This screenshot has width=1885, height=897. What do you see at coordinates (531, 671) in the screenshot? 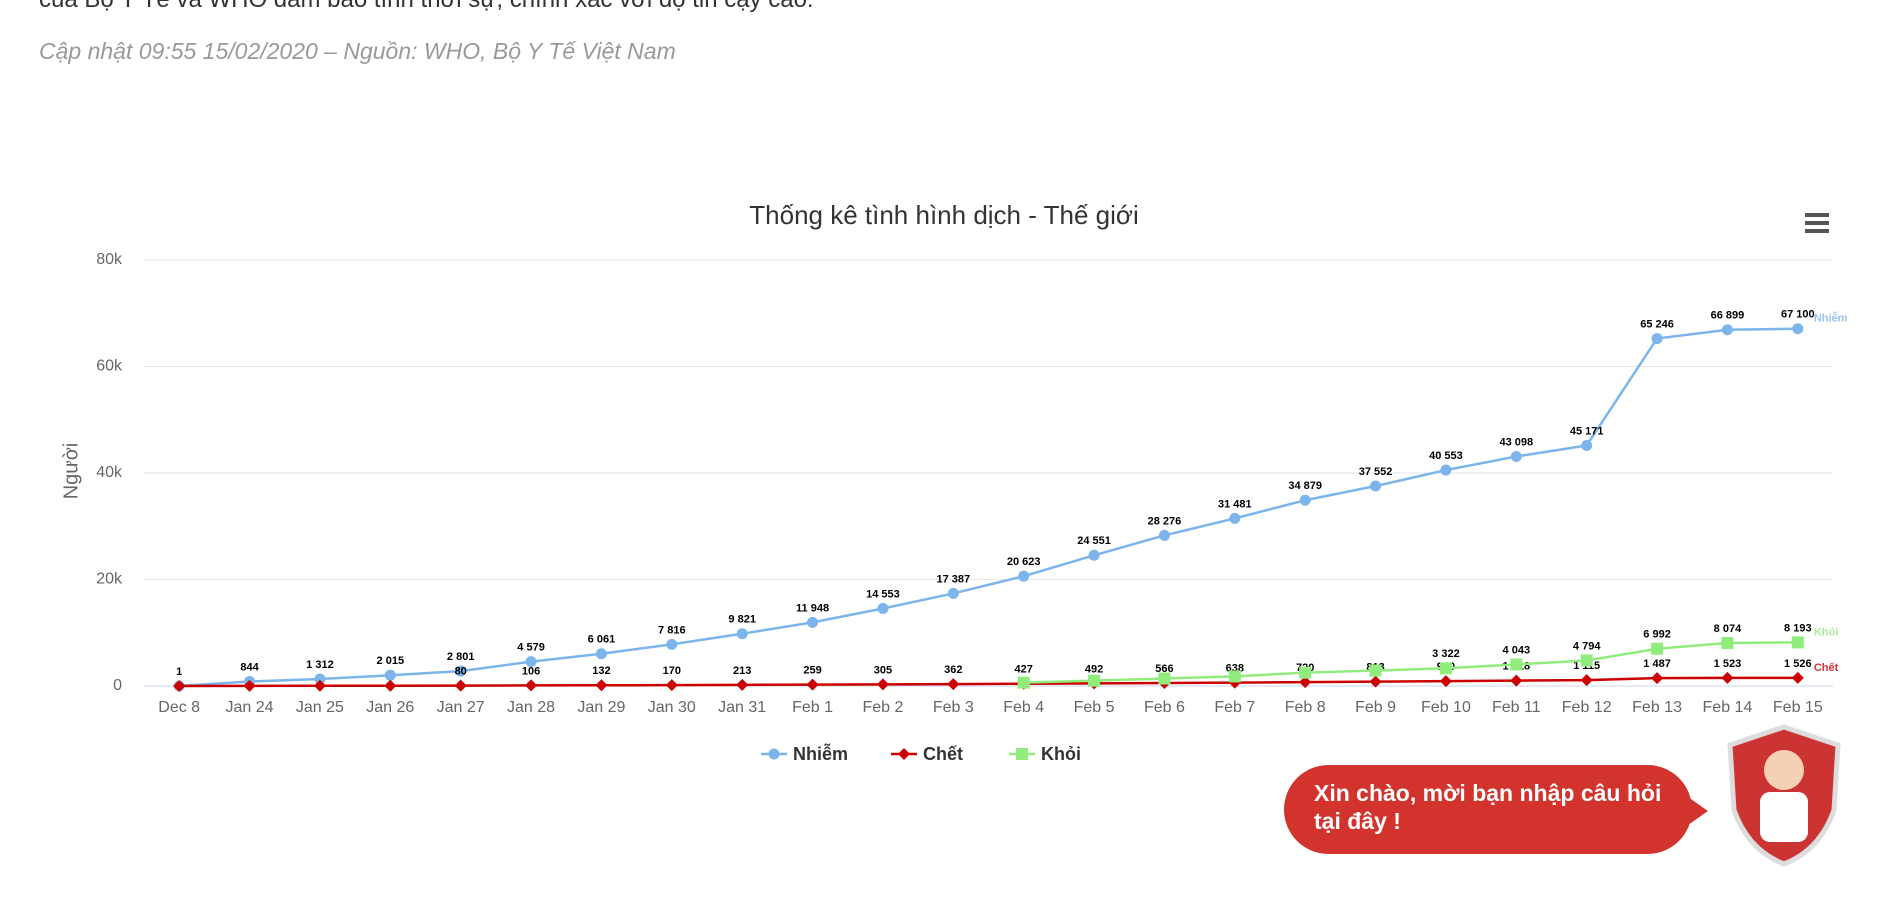
I see `data-label: 106` at bounding box center [531, 671].